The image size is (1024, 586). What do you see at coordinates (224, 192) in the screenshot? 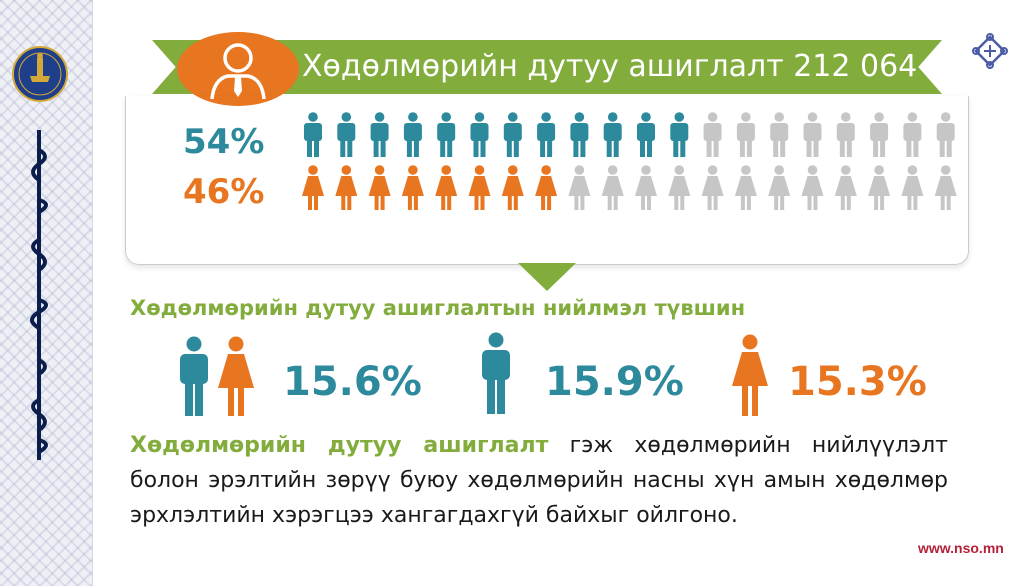
I see `female-share-label: 46%` at bounding box center [224, 192].